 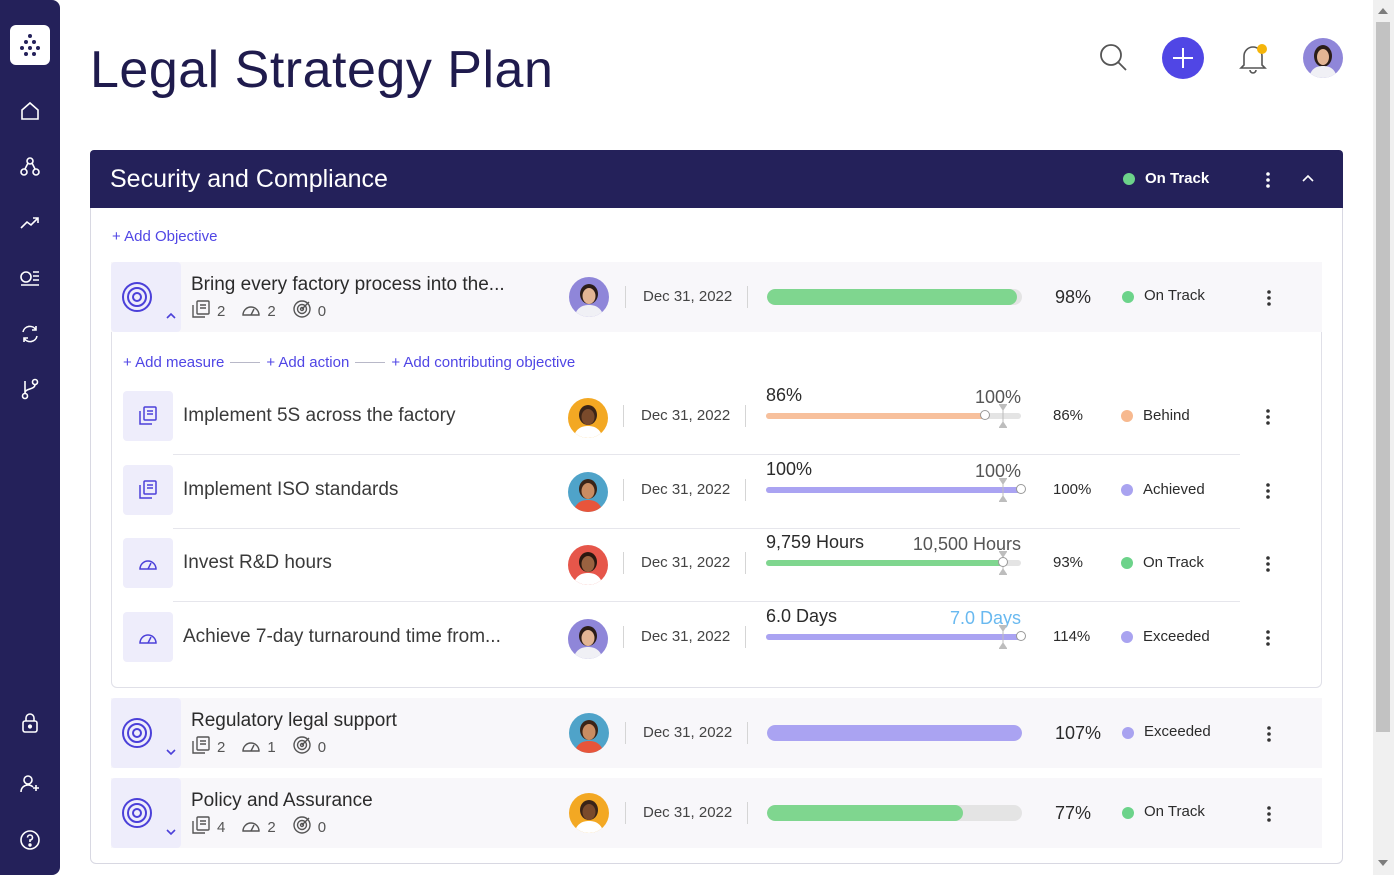 I want to click on help-icon, so click(x=30, y=840).